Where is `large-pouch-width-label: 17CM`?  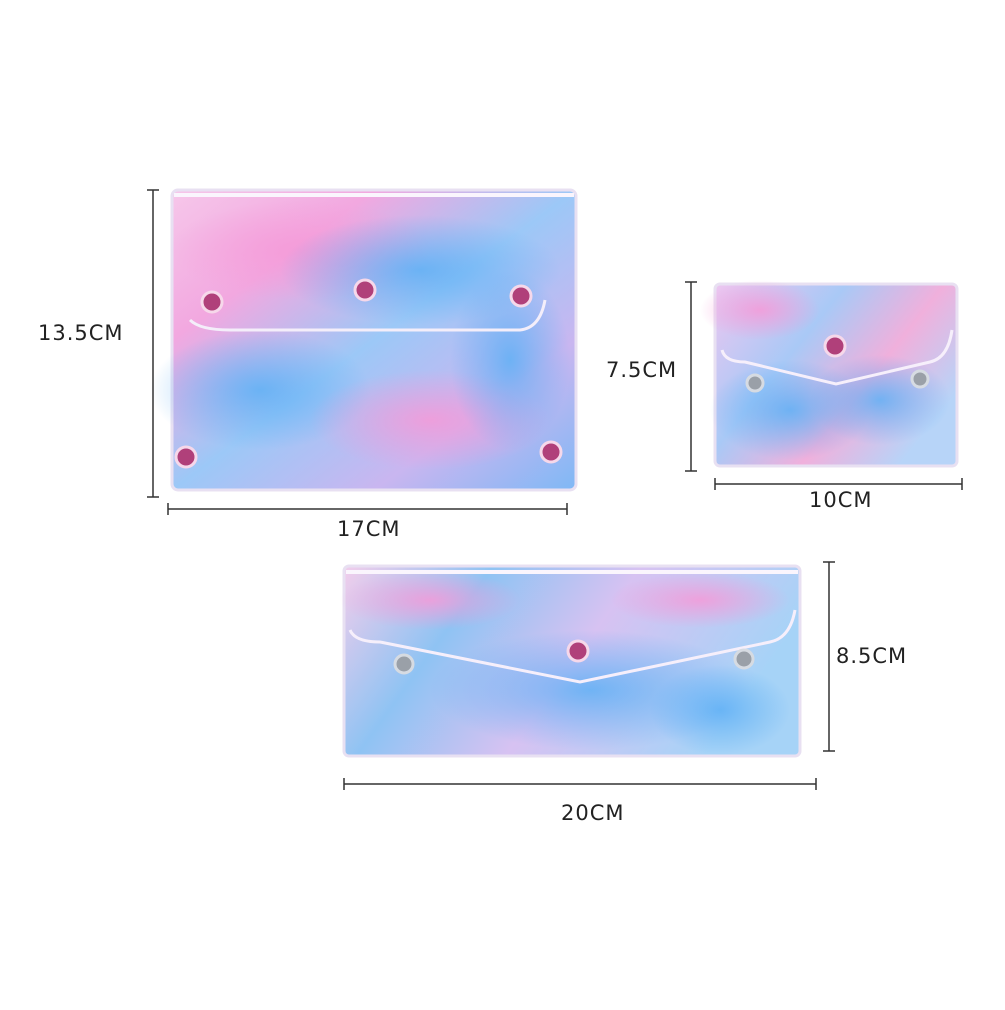 large-pouch-width-label: 17CM is located at coordinates (369, 529).